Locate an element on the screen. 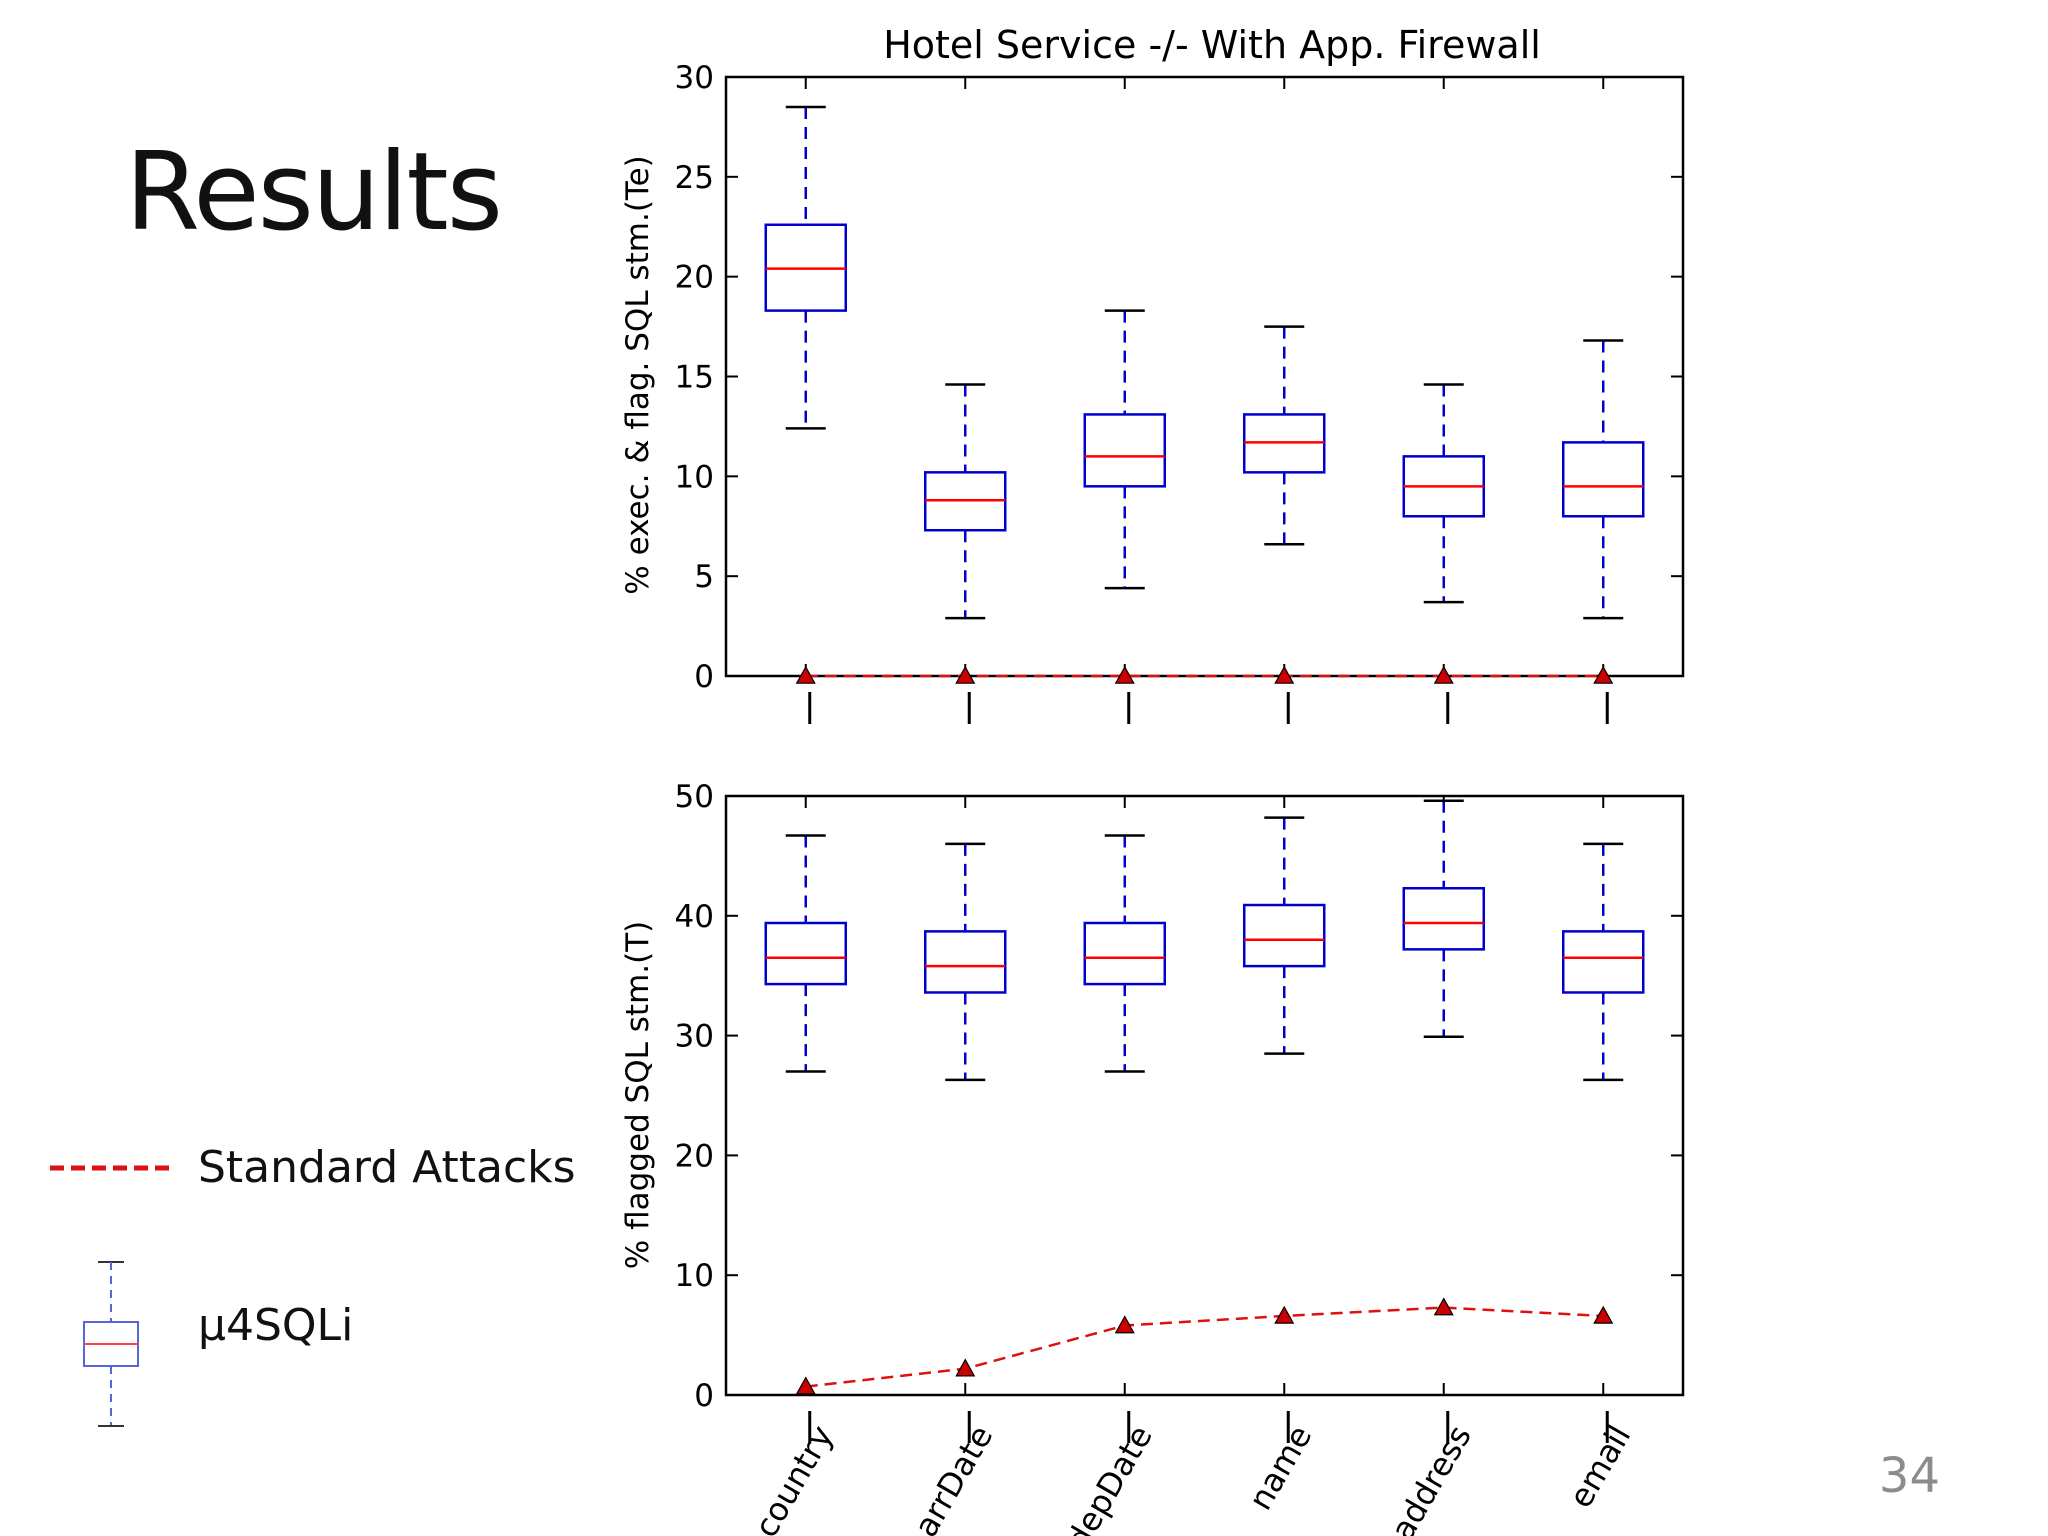 This screenshot has width=2048, height=1536. slide-number: 34 is located at coordinates (1909, 1476).